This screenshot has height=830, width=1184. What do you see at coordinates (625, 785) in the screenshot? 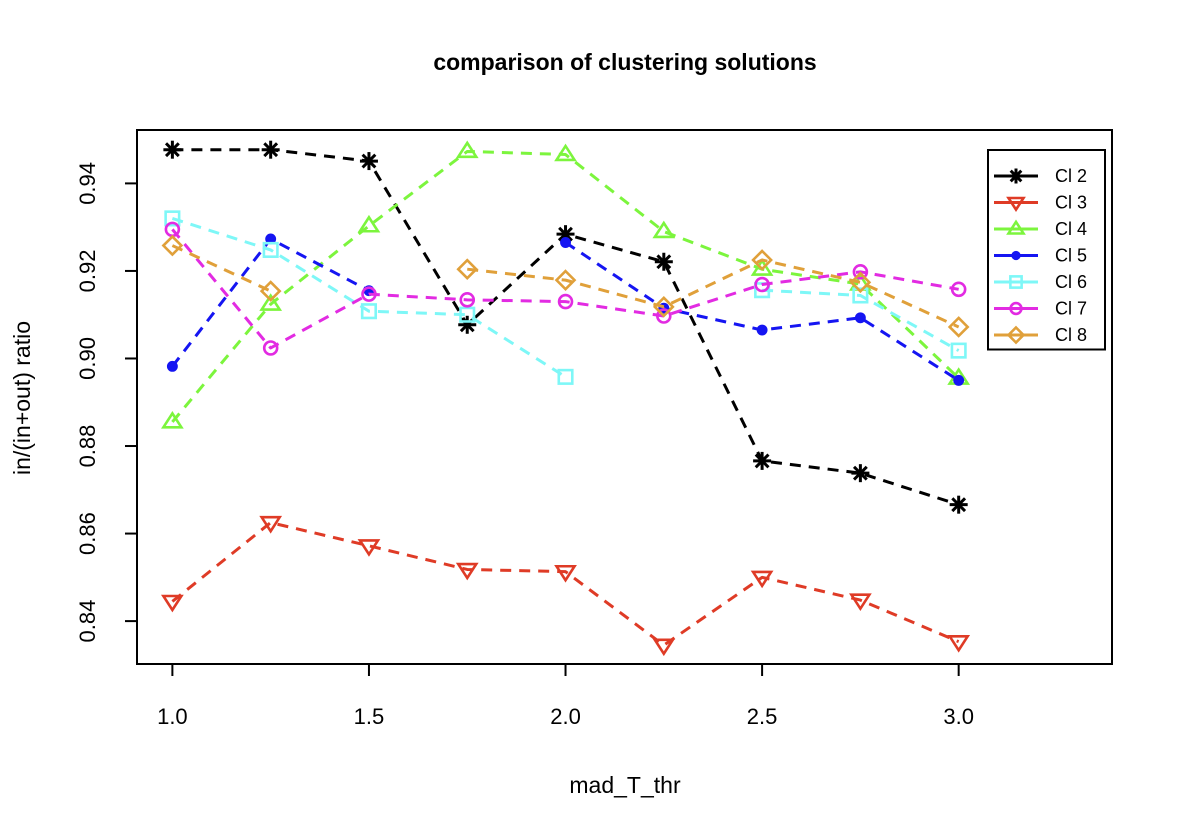
I see `x-axis-label: mad_T_thr` at bounding box center [625, 785].